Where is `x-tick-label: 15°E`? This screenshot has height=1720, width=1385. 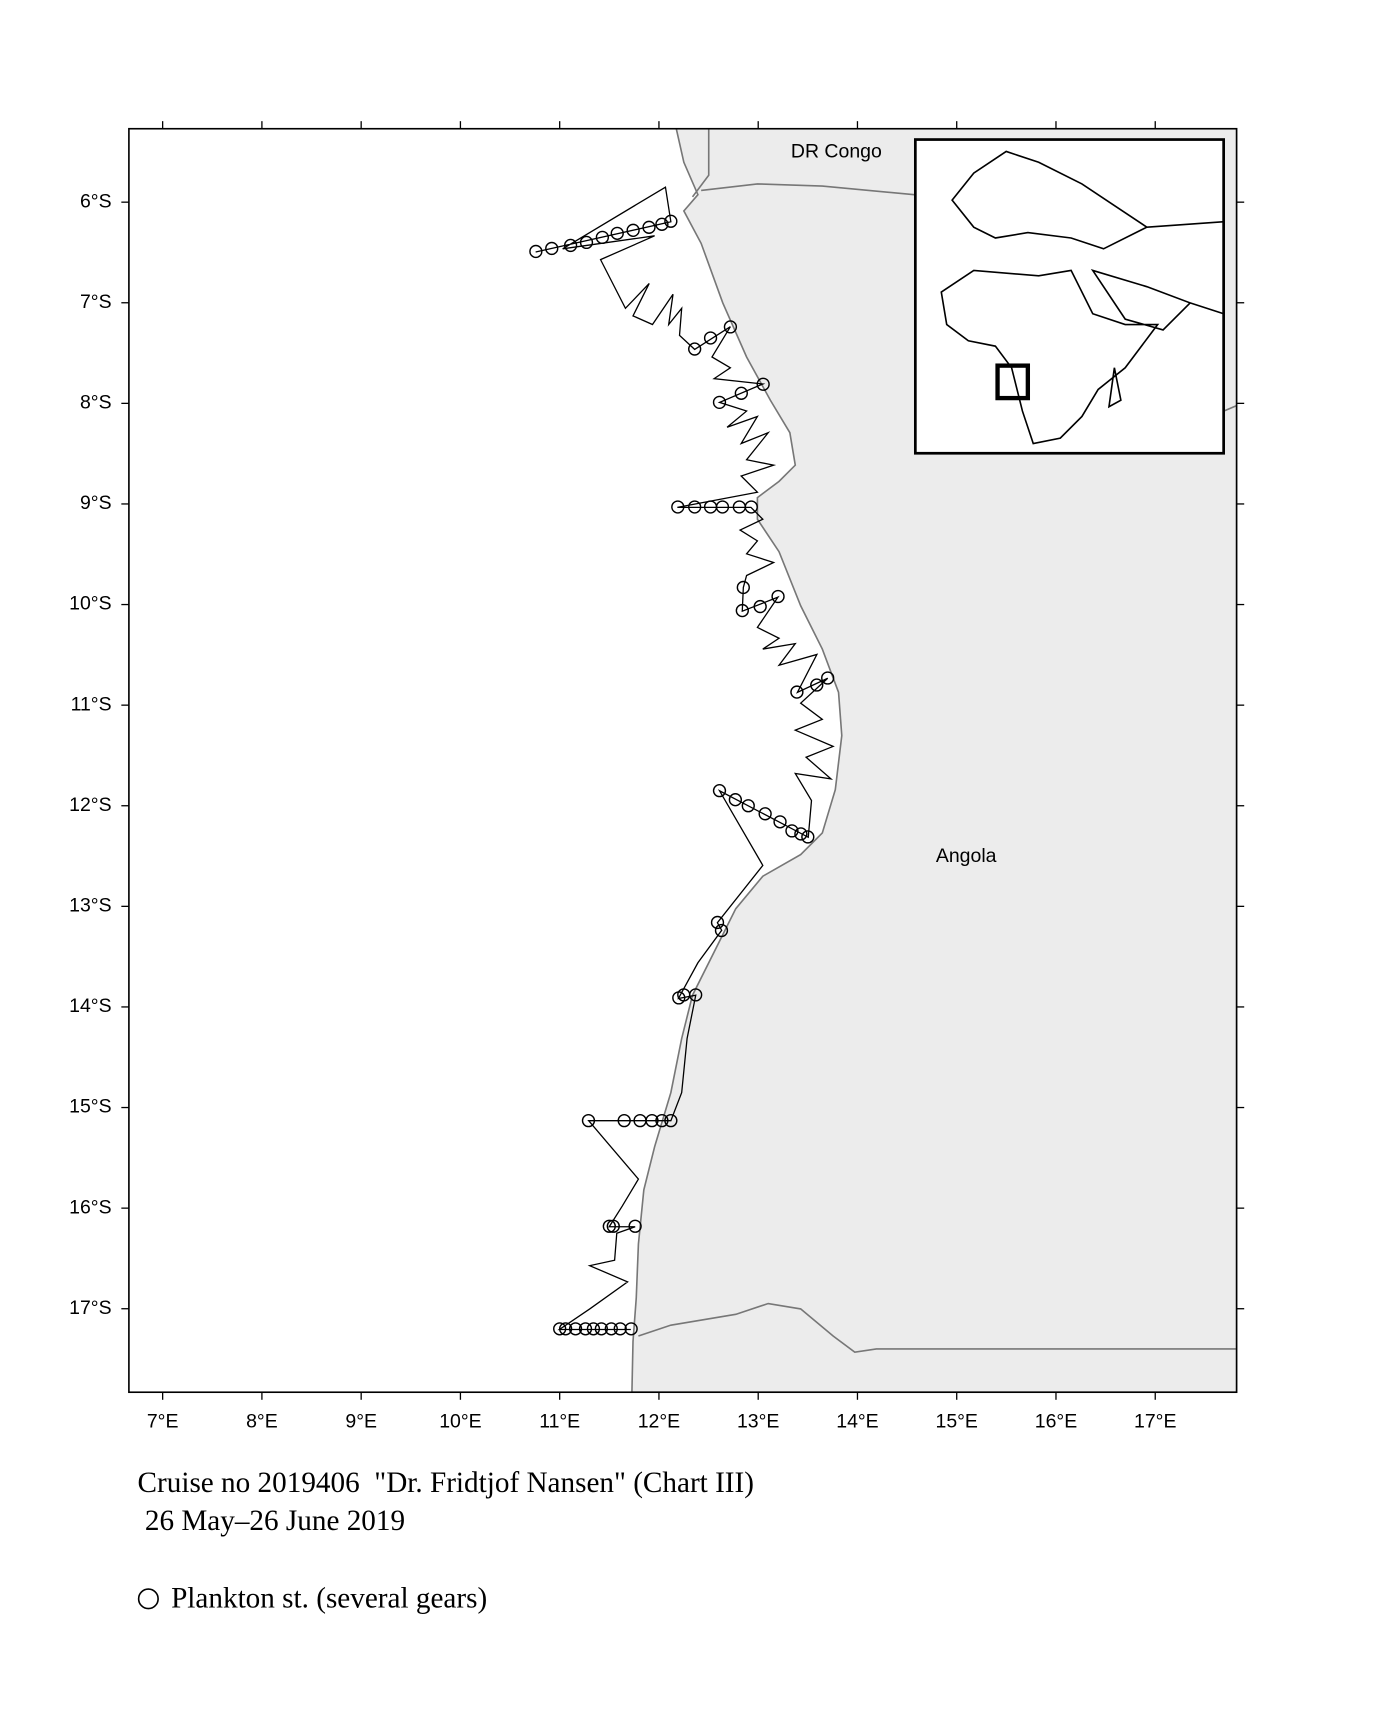 x-tick-label: 15°E is located at coordinates (956, 1422).